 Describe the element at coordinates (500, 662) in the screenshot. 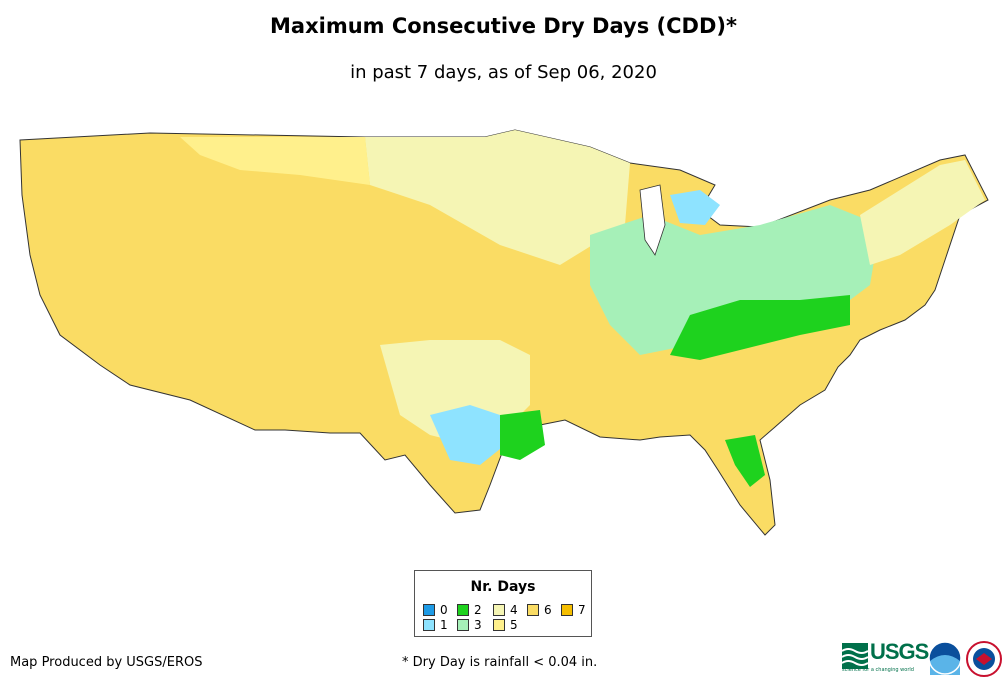

I see `dry-day-footnote: * Dry Day is rainfall < 0.04 in.` at that location.